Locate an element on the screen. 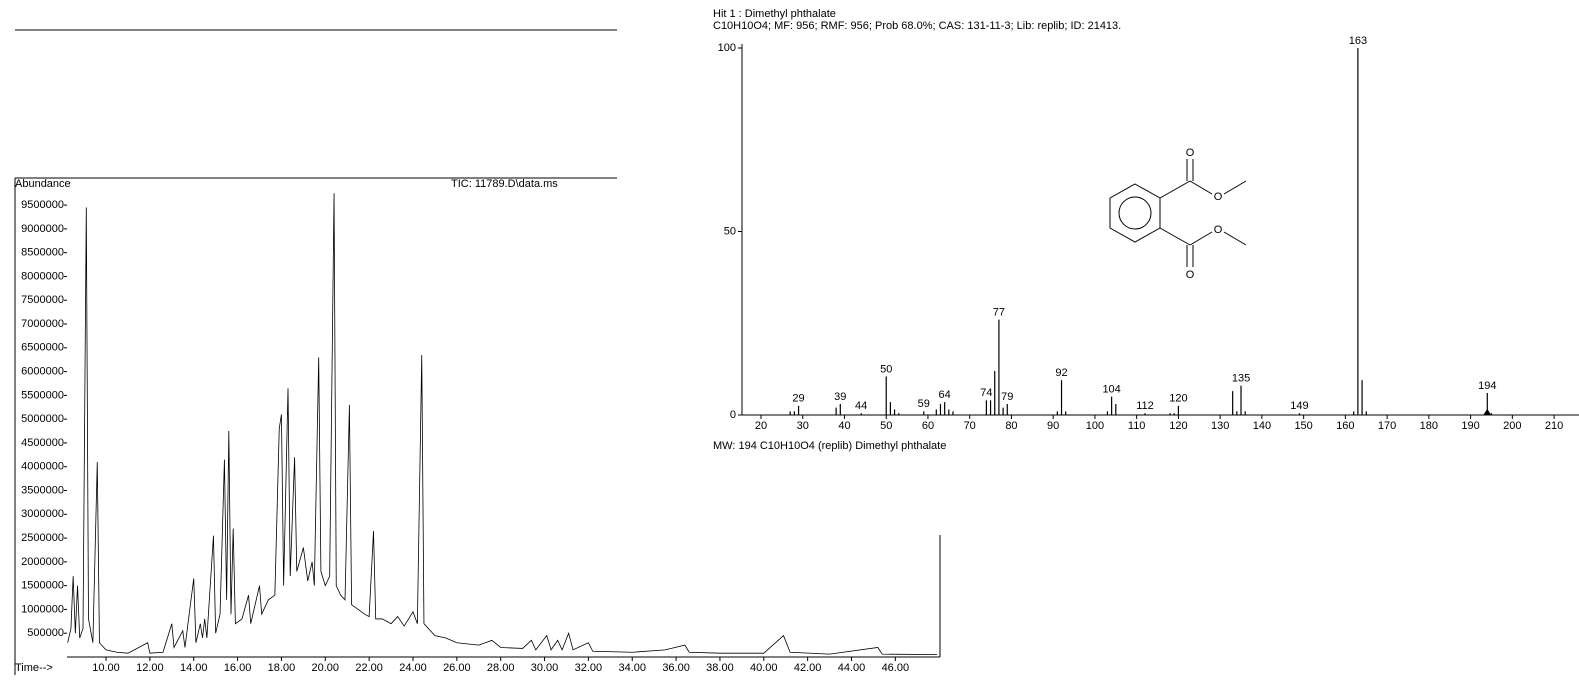  x-tick-label: 24.00 is located at coordinates (413, 668).